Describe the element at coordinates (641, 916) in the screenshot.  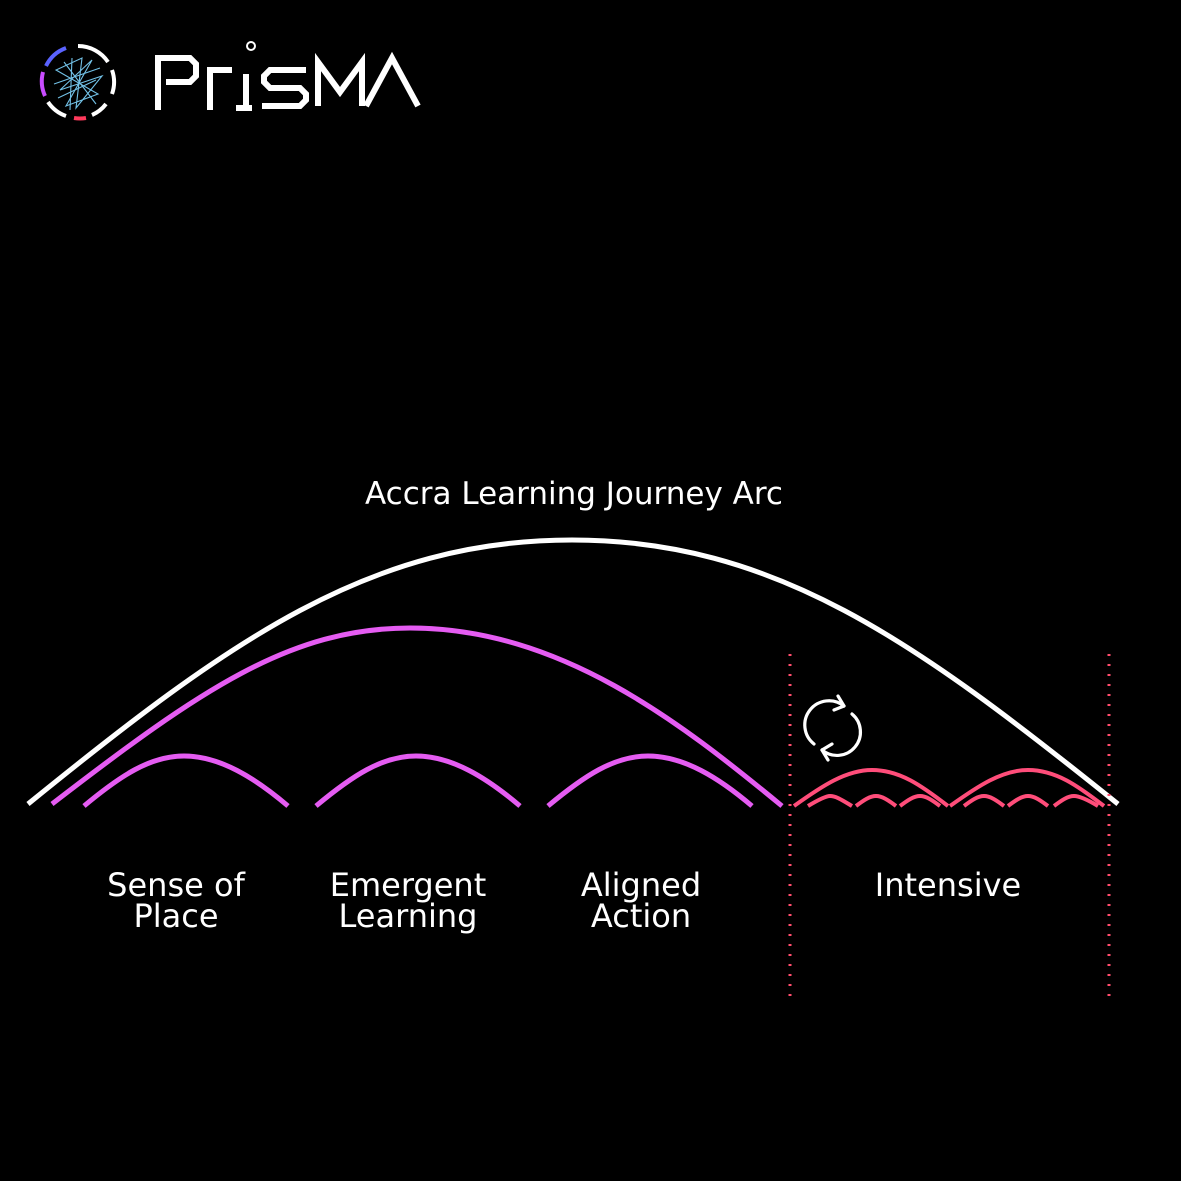
I see `stage-label-line: Action` at that location.